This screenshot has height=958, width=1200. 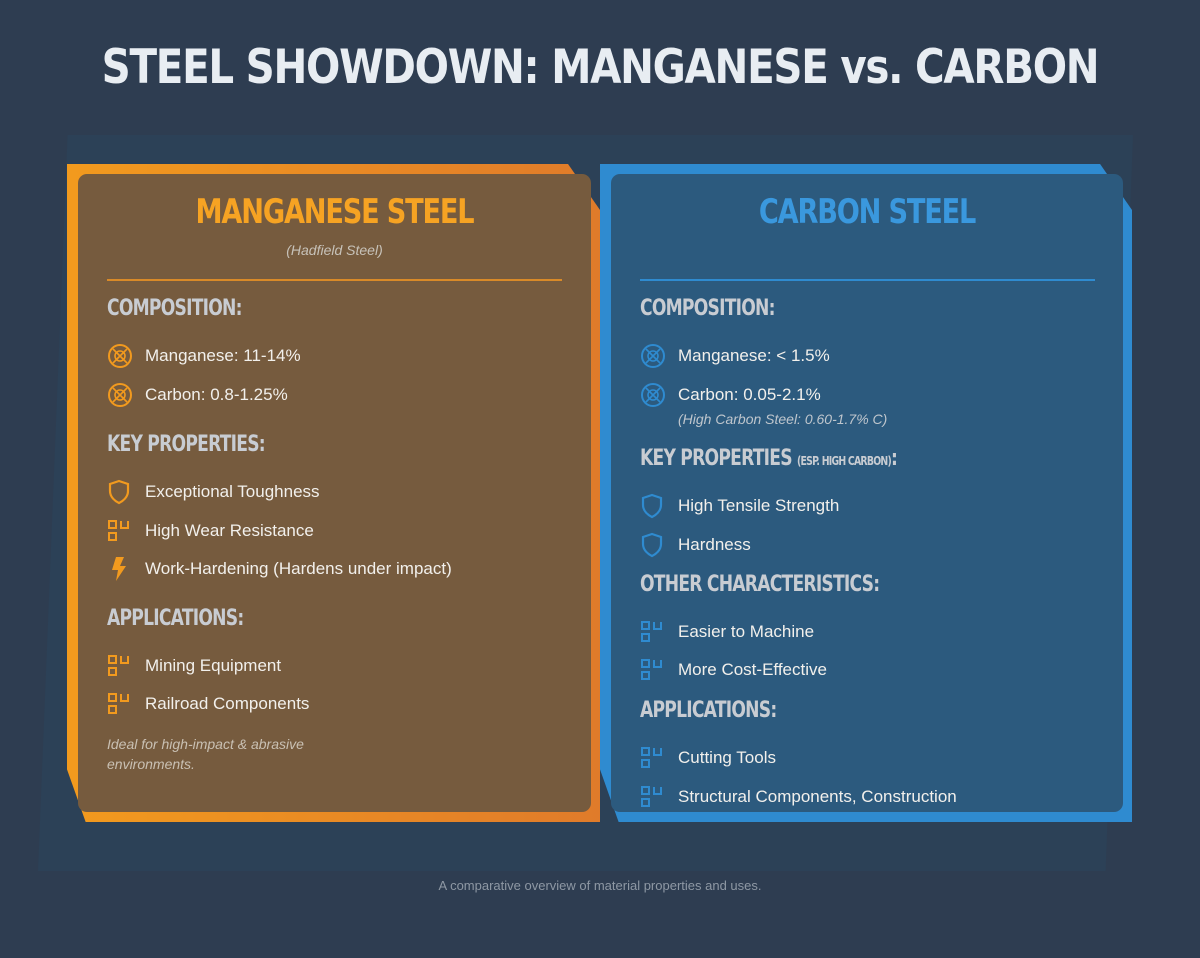 What do you see at coordinates (746, 631) in the screenshot?
I see `item-text: Easier to Machine` at bounding box center [746, 631].